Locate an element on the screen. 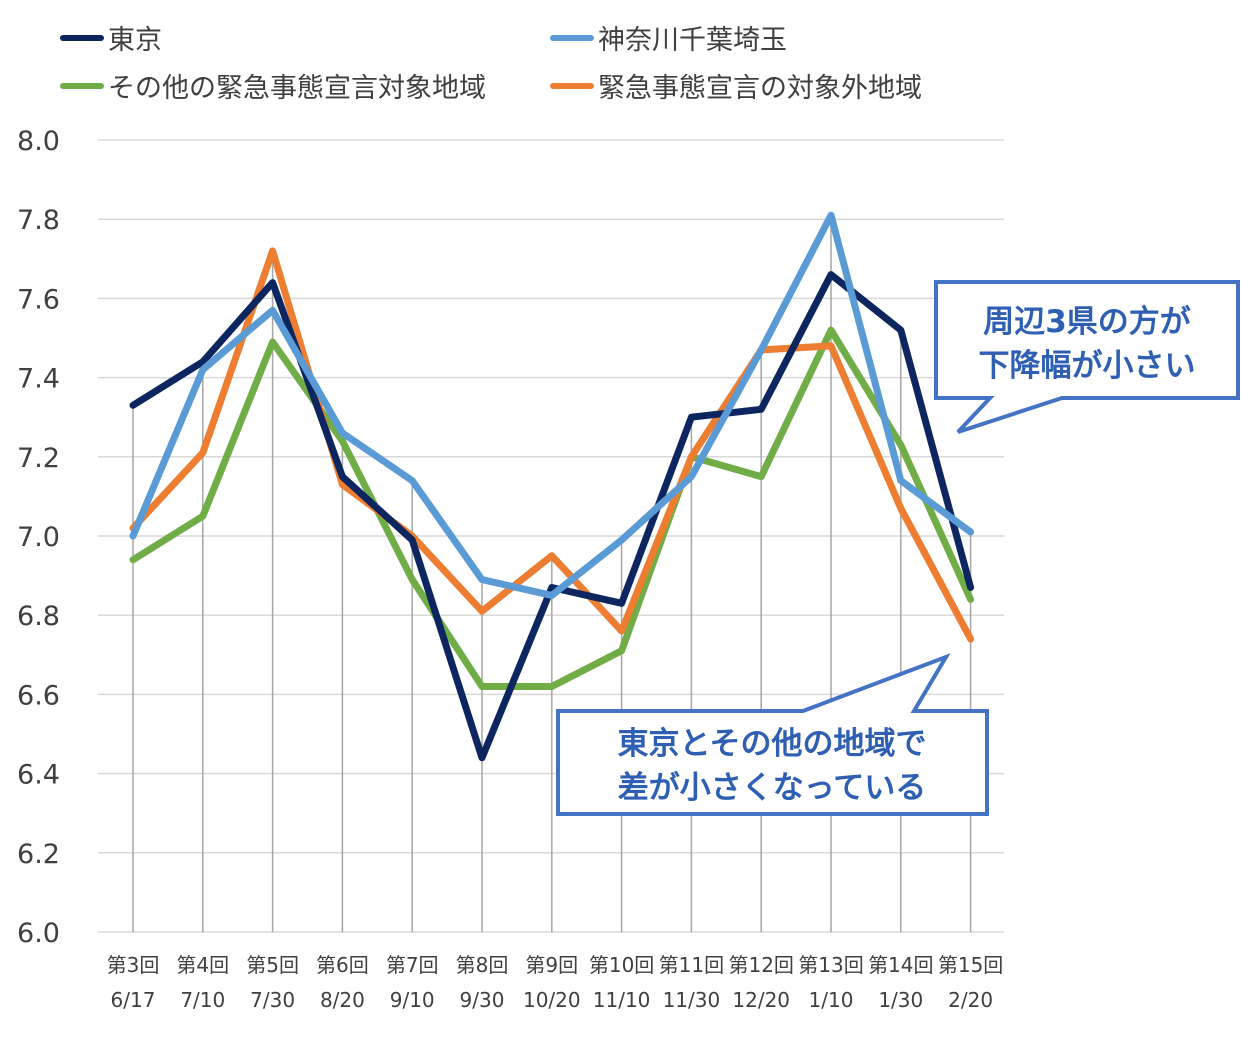 The width and height of the screenshot is (1242, 1041). x-tick-label-round: 第10回 is located at coordinates (621, 965).